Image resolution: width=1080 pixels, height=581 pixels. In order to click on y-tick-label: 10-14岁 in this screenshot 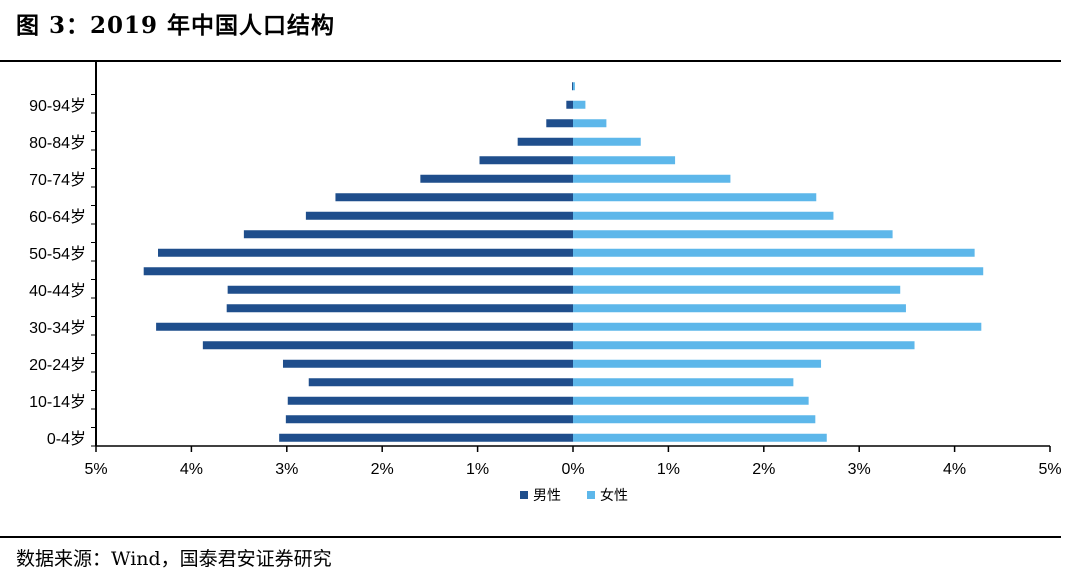, I will do `click(57, 402)`.